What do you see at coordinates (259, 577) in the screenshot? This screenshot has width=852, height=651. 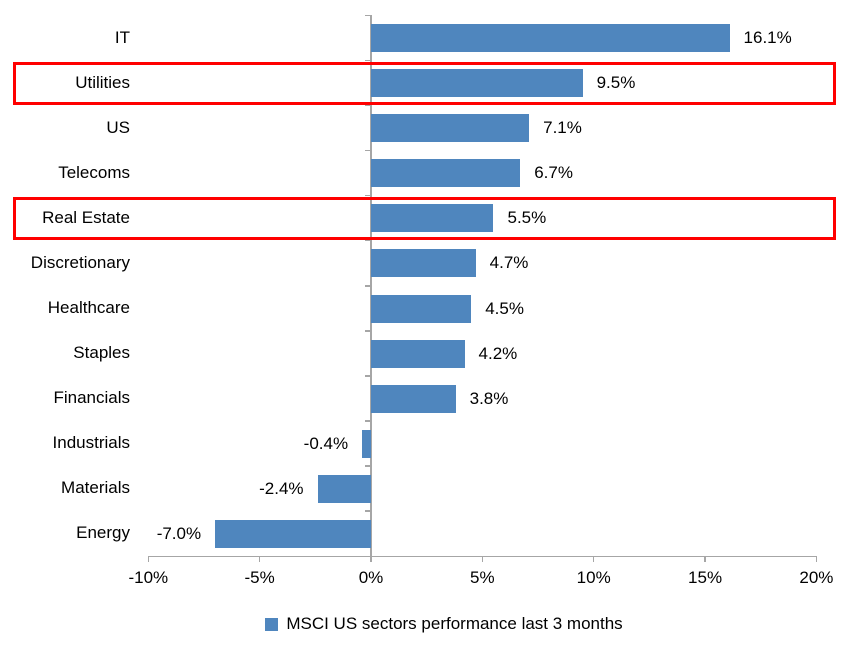 I see `value-axis-tick-label: -5%` at bounding box center [259, 577].